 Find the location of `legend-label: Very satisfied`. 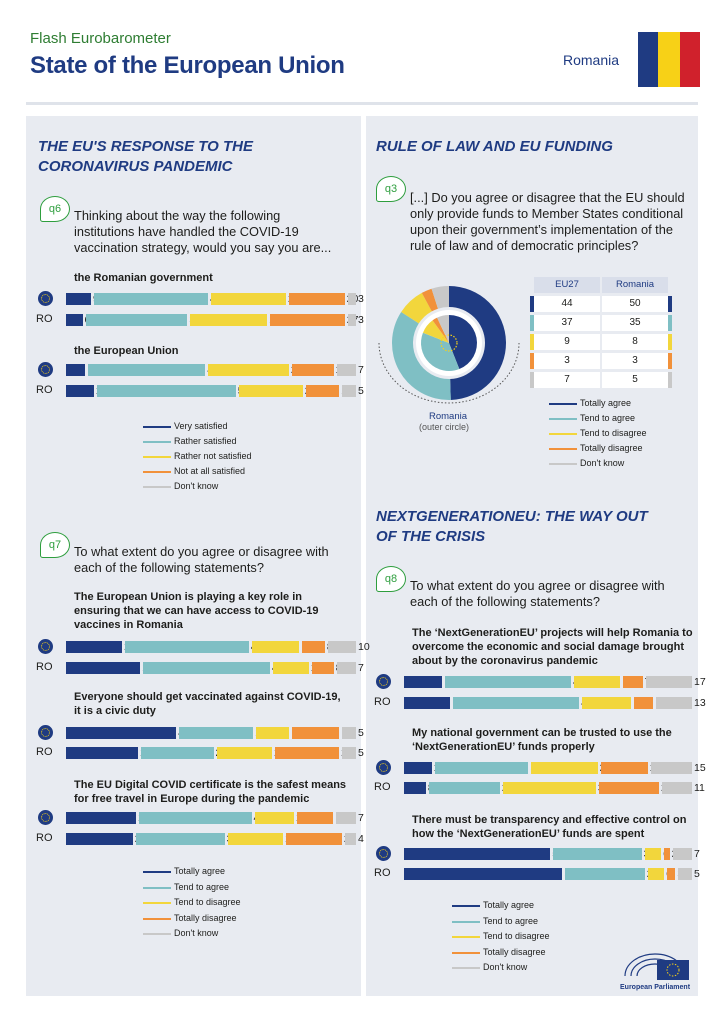

legend-label: Very satisfied is located at coordinates (201, 426).